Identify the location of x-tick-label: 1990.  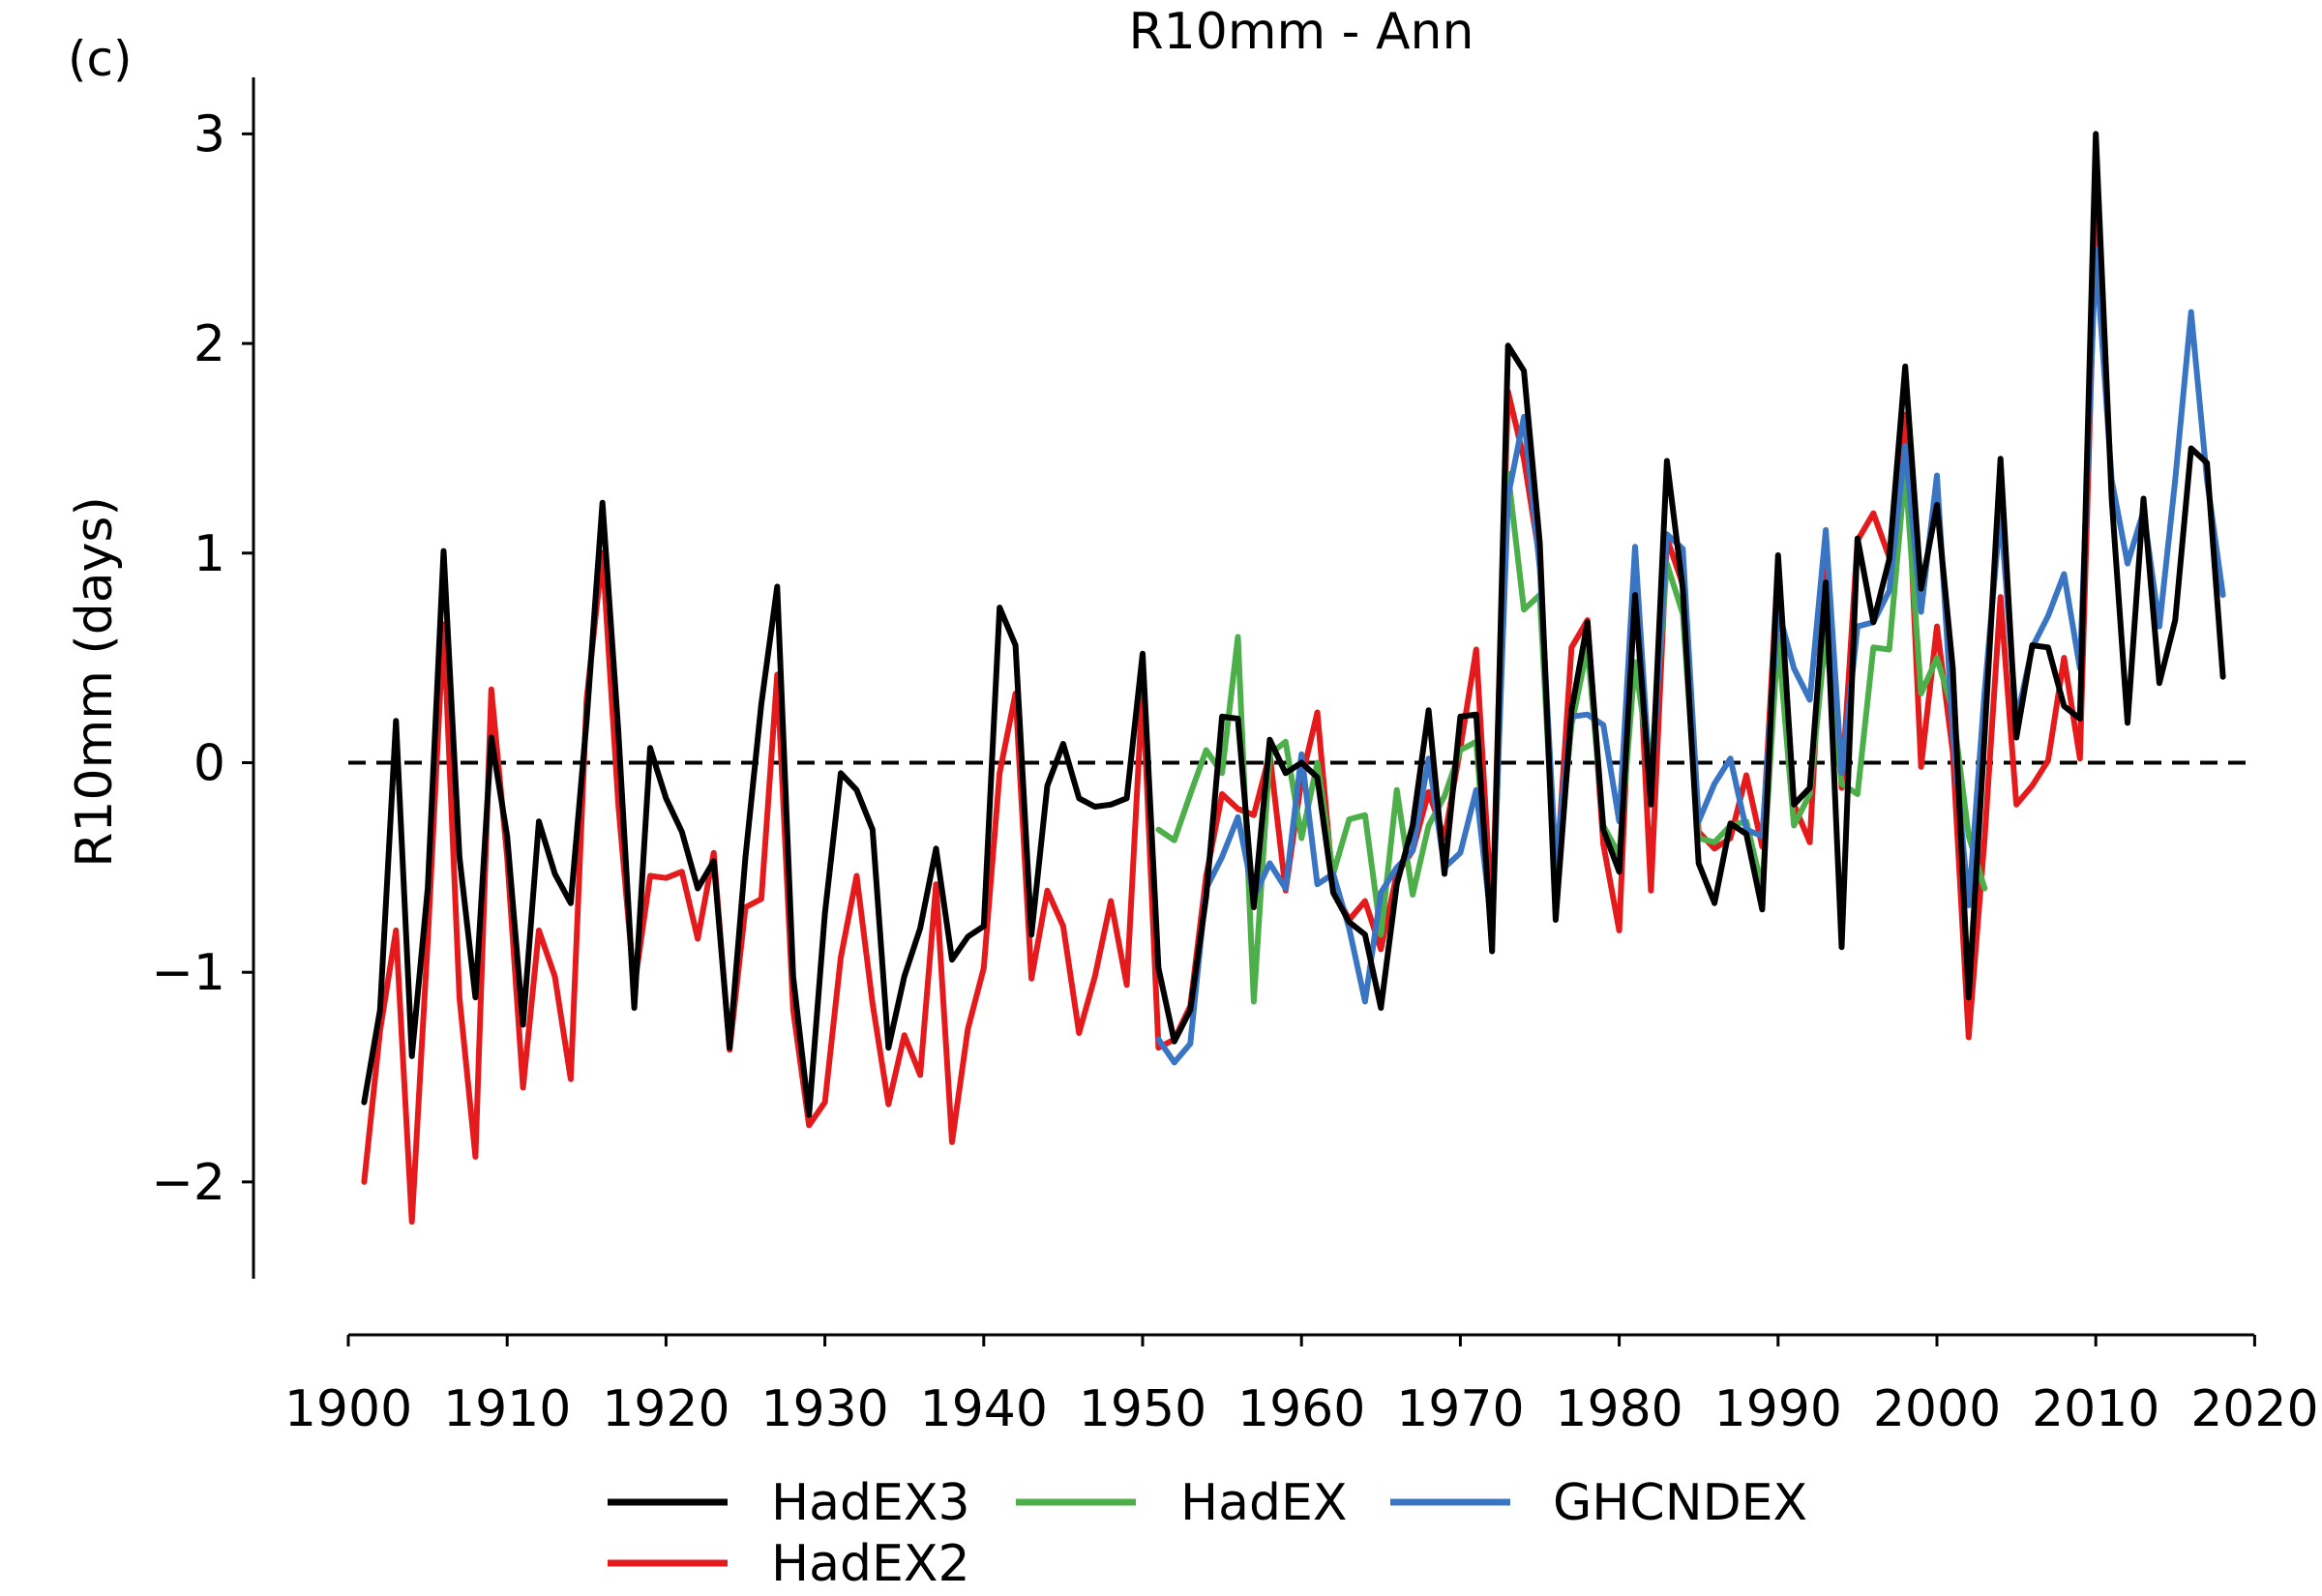
(1778, 1409).